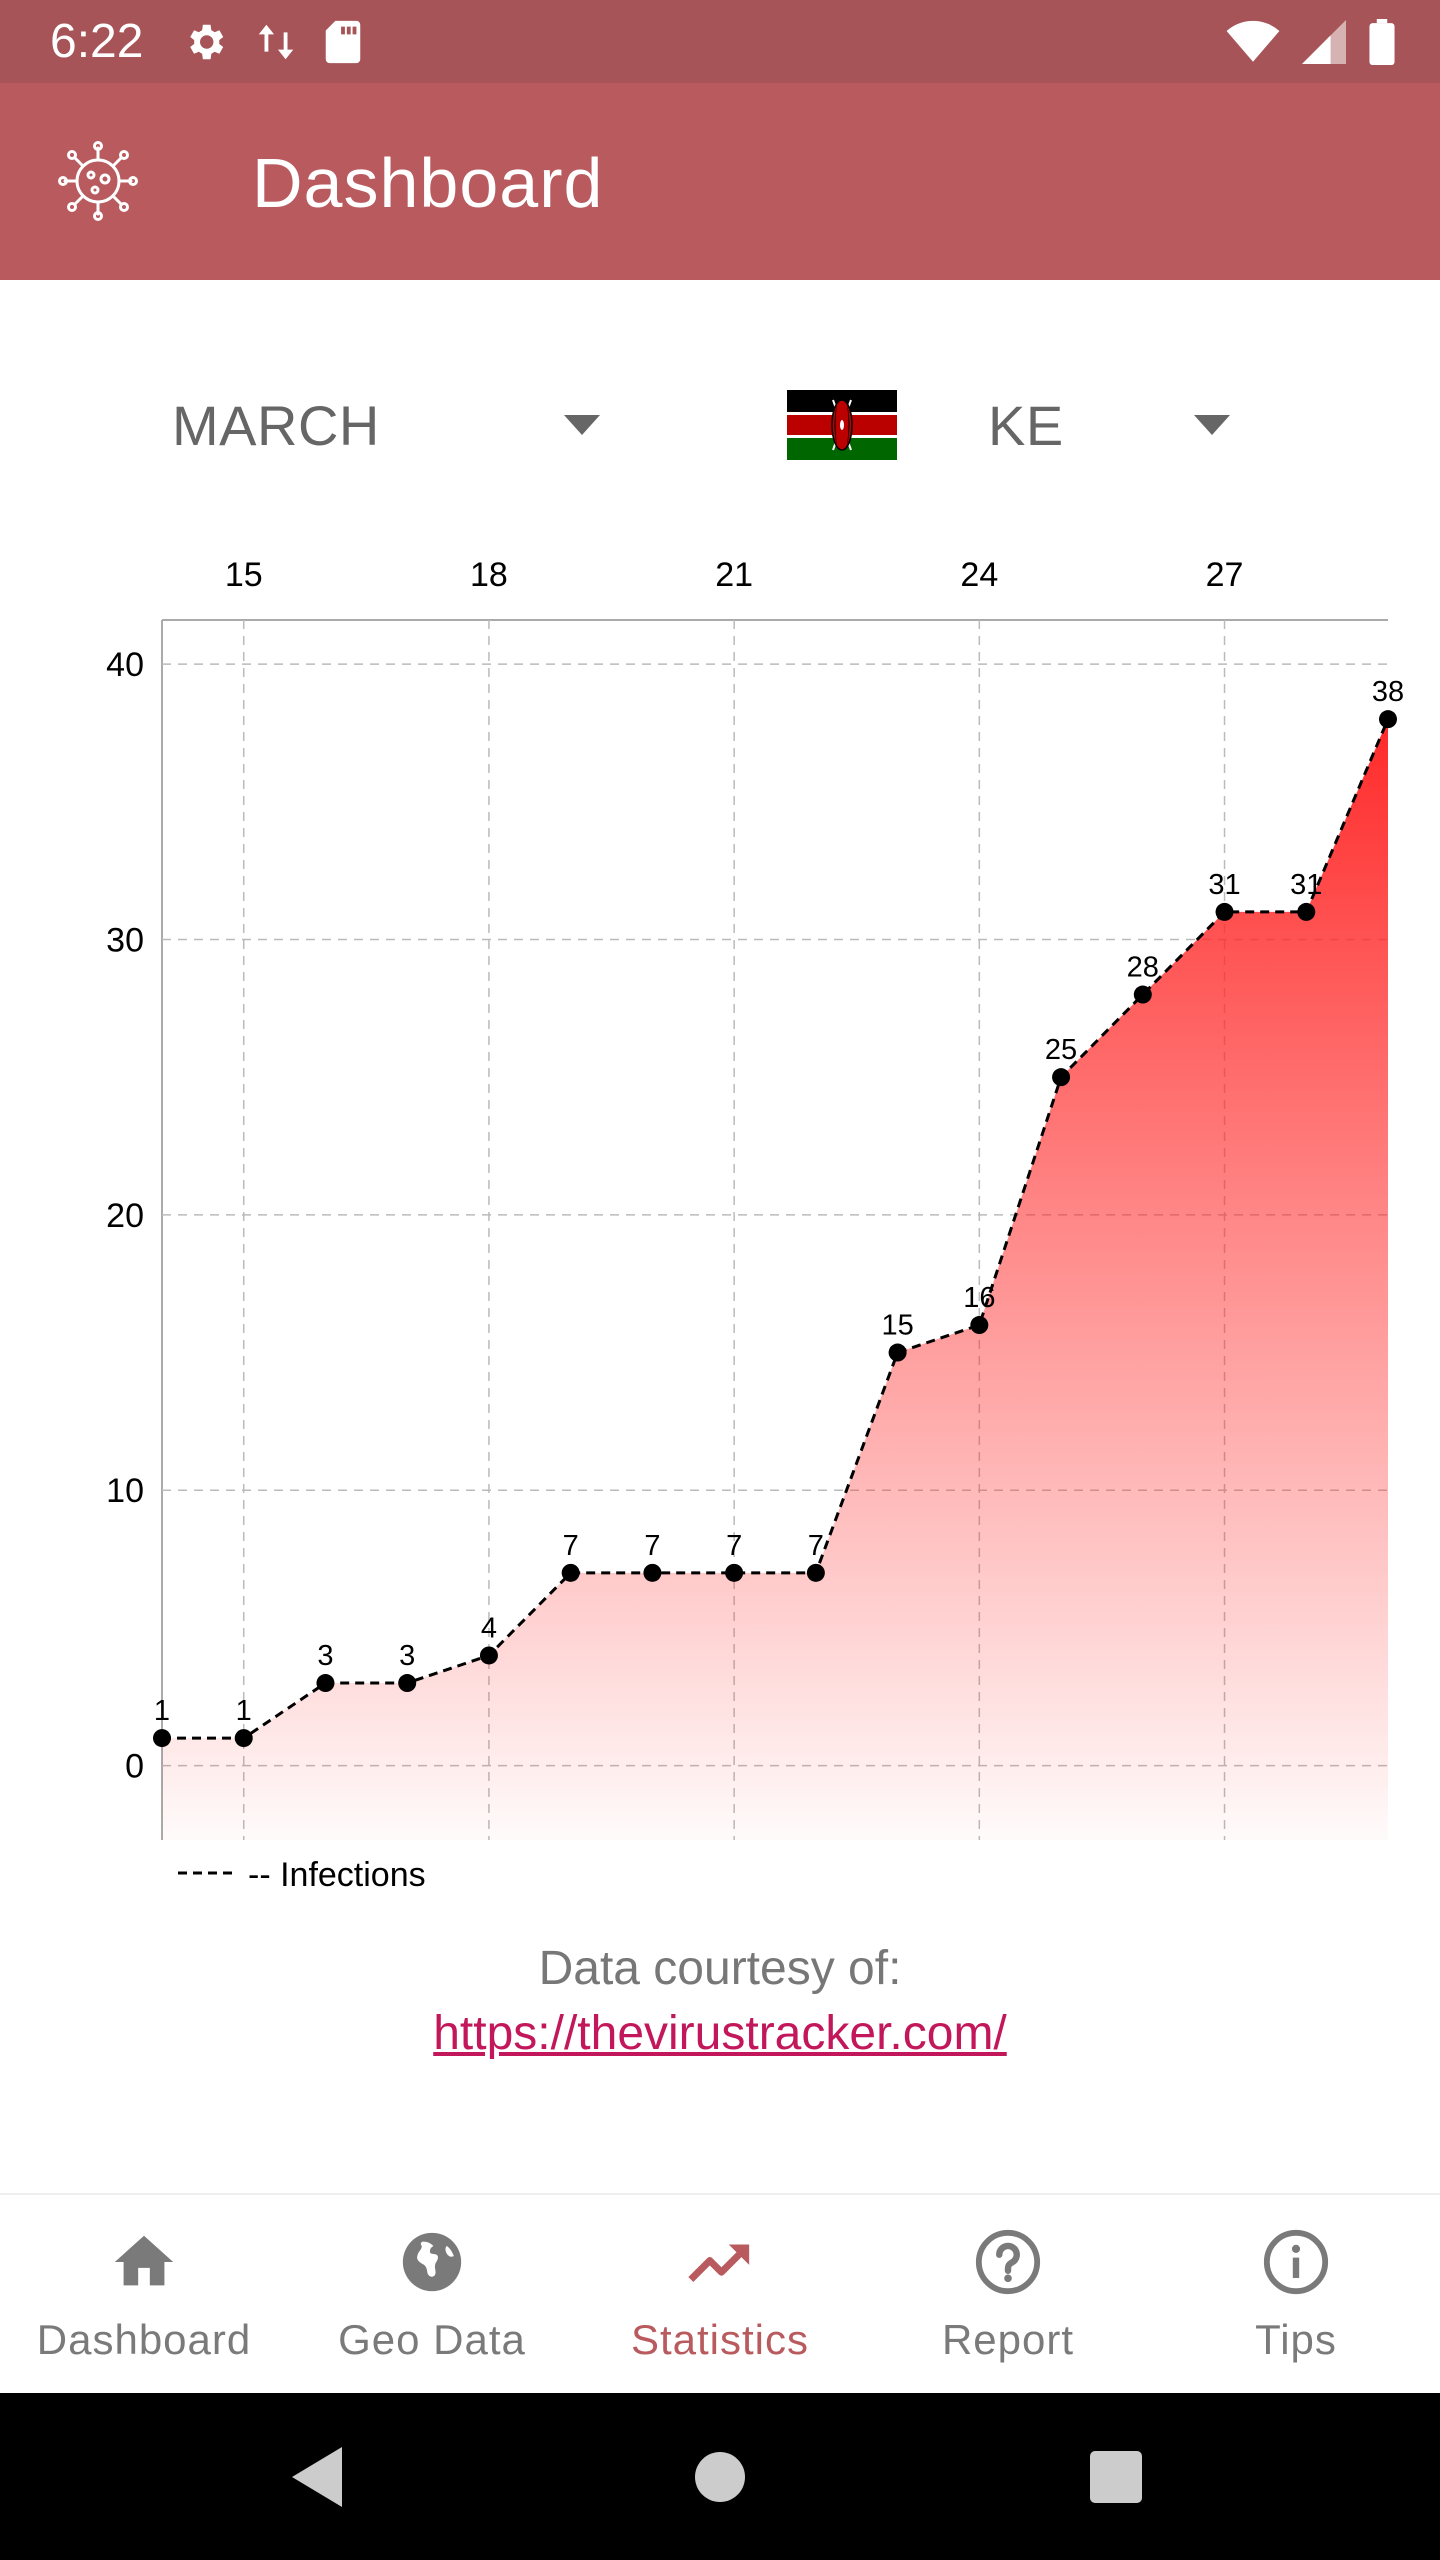 The width and height of the screenshot is (1440, 2560). Describe the element at coordinates (125, 1491) in the screenshot. I see `y-tick-label: 10` at that location.